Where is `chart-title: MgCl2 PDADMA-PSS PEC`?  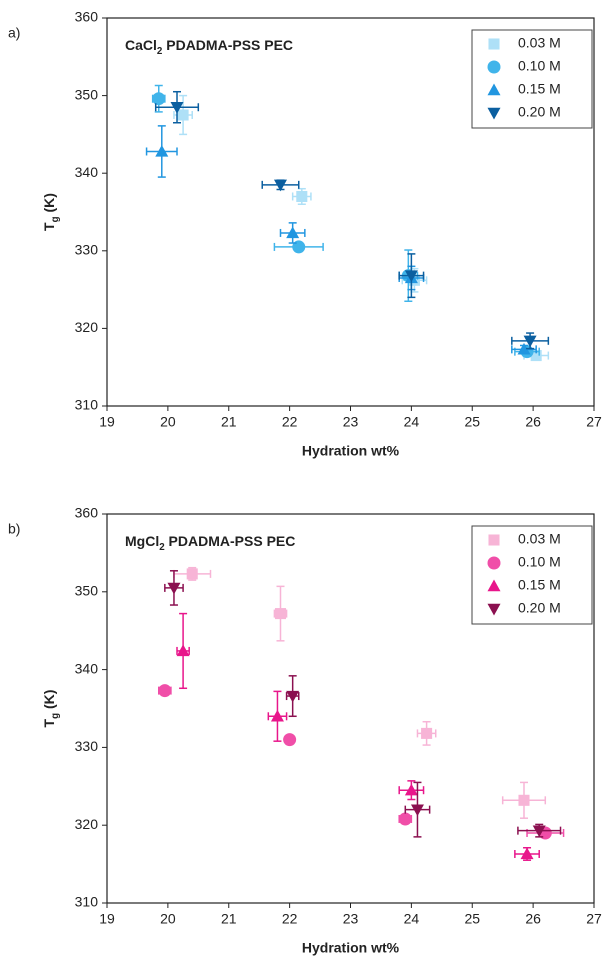
chart-title: MgCl2 PDADMA-PSS PEC is located at coordinates (210, 543).